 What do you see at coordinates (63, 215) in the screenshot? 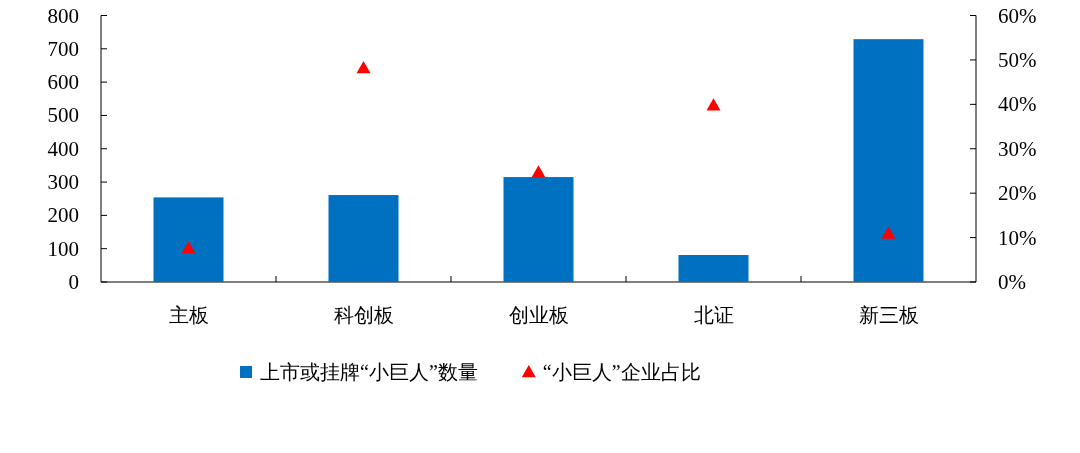
I see `y-tick-label: 200` at bounding box center [63, 215].